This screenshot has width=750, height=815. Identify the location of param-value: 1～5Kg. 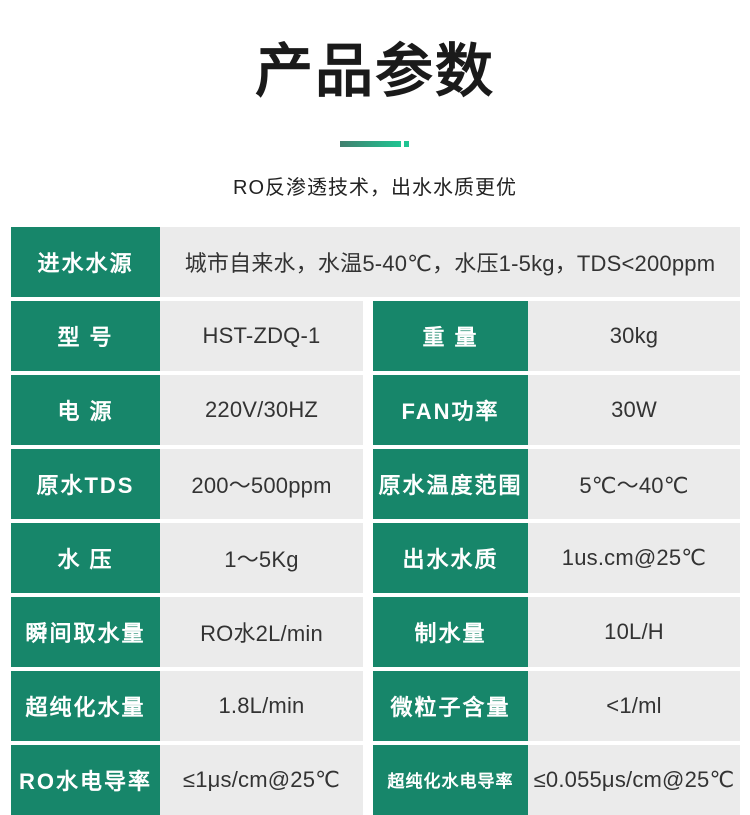
(261, 557).